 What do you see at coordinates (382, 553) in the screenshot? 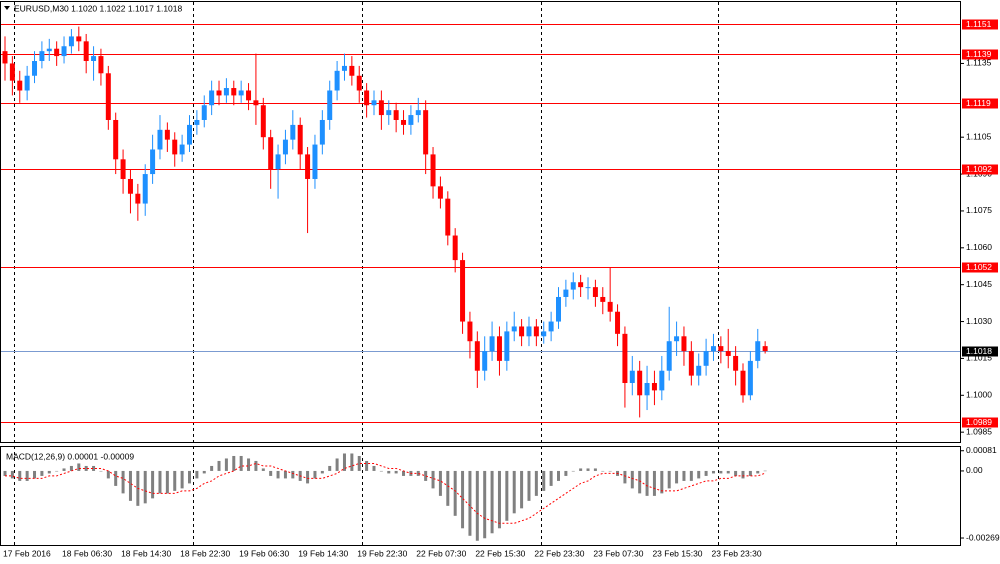
I see `x-tick-label: 19 Feb 22:30` at bounding box center [382, 553].